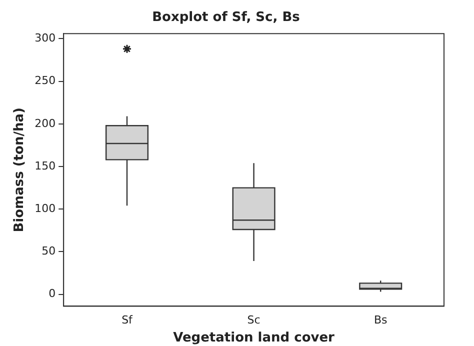  Describe the element at coordinates (45, 123) in the screenshot. I see `y-tick-label: 200` at that location.